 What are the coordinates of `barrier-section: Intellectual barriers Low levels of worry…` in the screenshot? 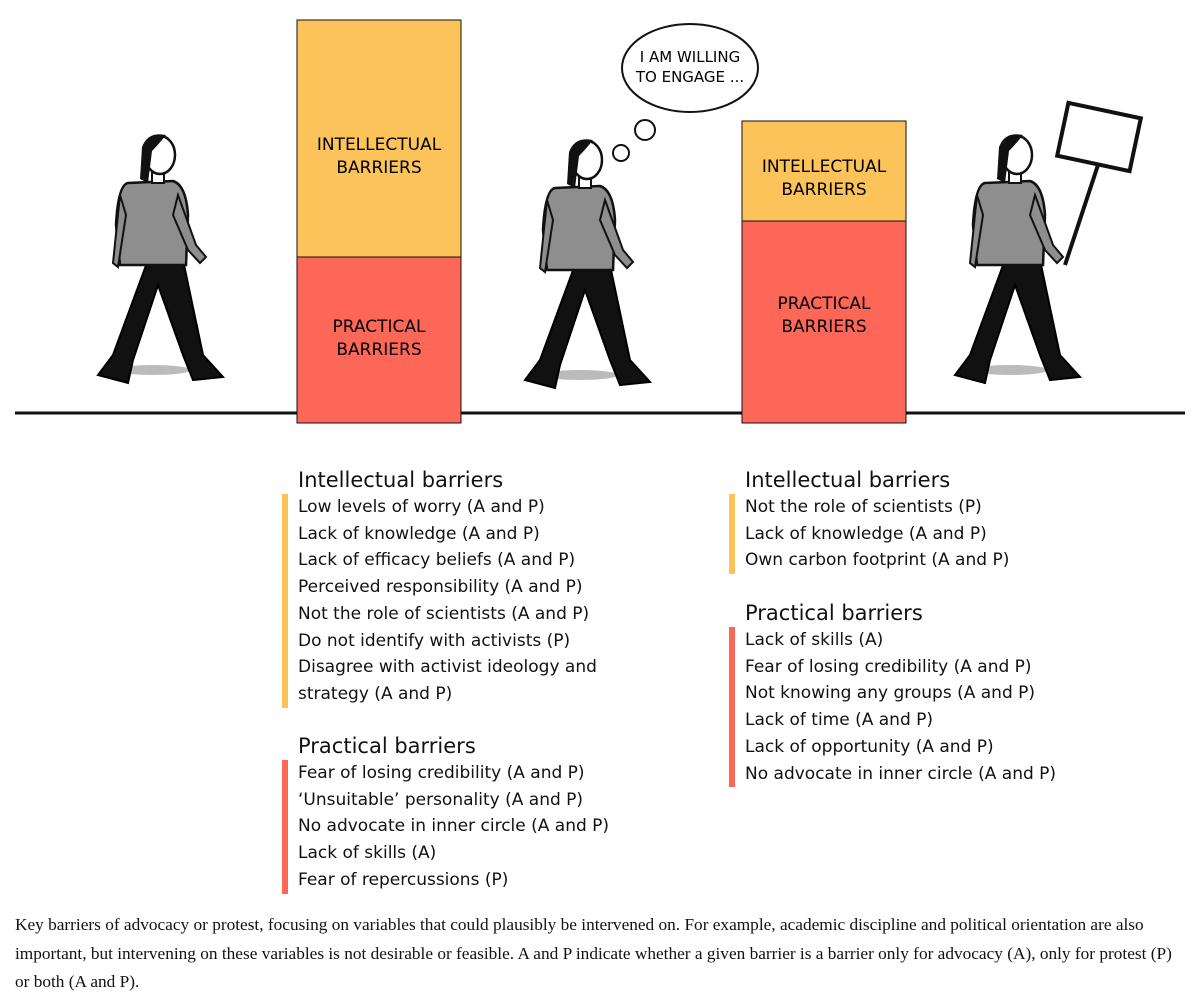 It's located at (492, 587).